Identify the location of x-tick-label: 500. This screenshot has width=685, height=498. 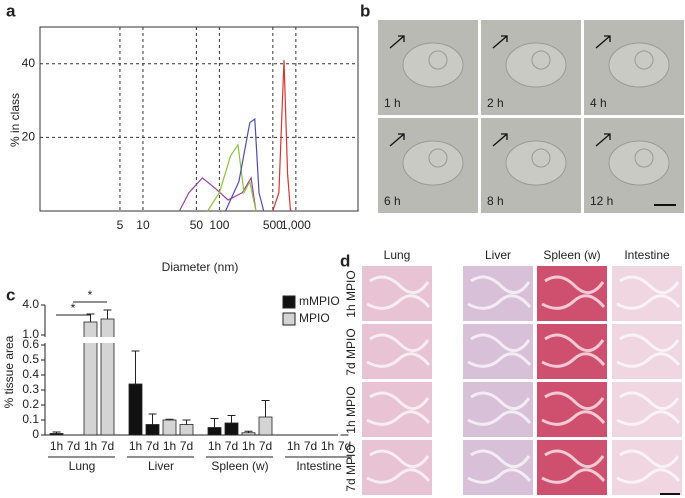
(273, 225).